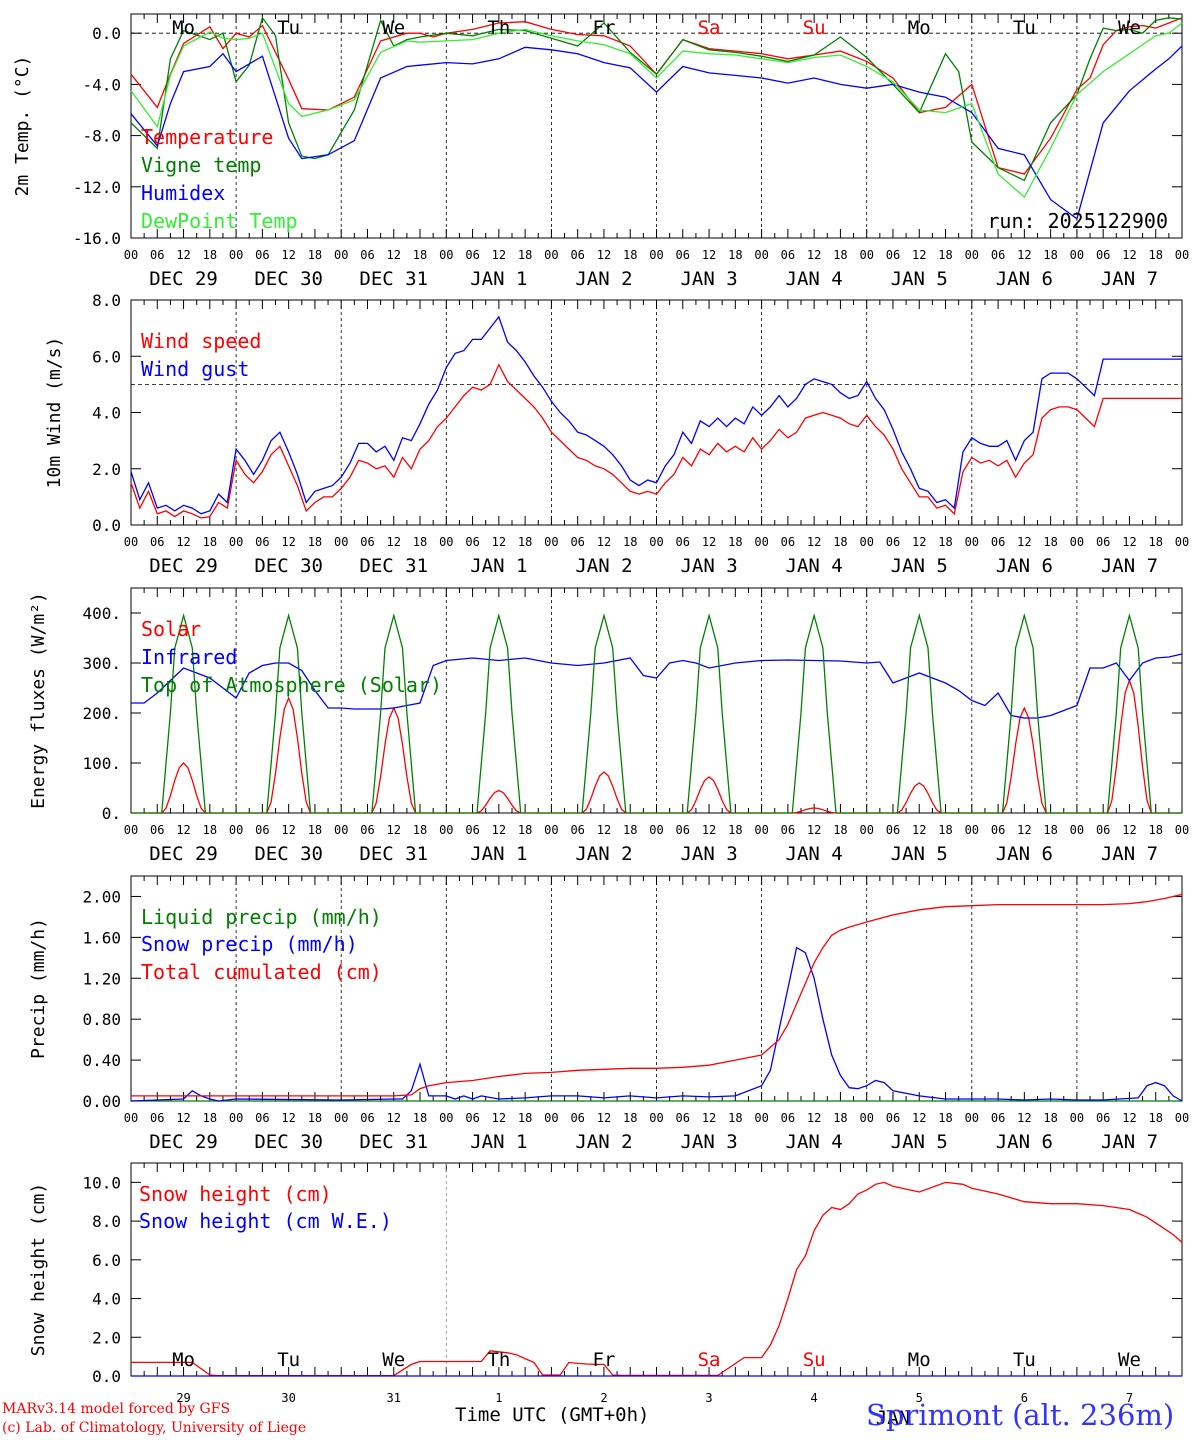  I want to click on y-tick-label: 1.20, so click(101, 978).